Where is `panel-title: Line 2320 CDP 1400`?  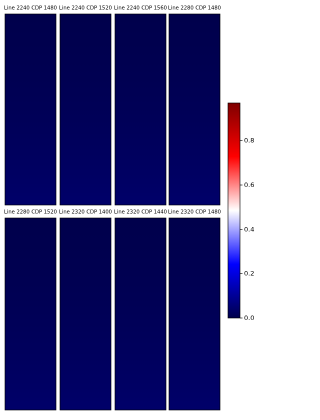 panel-title: Line 2320 CDP 1400 is located at coordinates (85, 213).